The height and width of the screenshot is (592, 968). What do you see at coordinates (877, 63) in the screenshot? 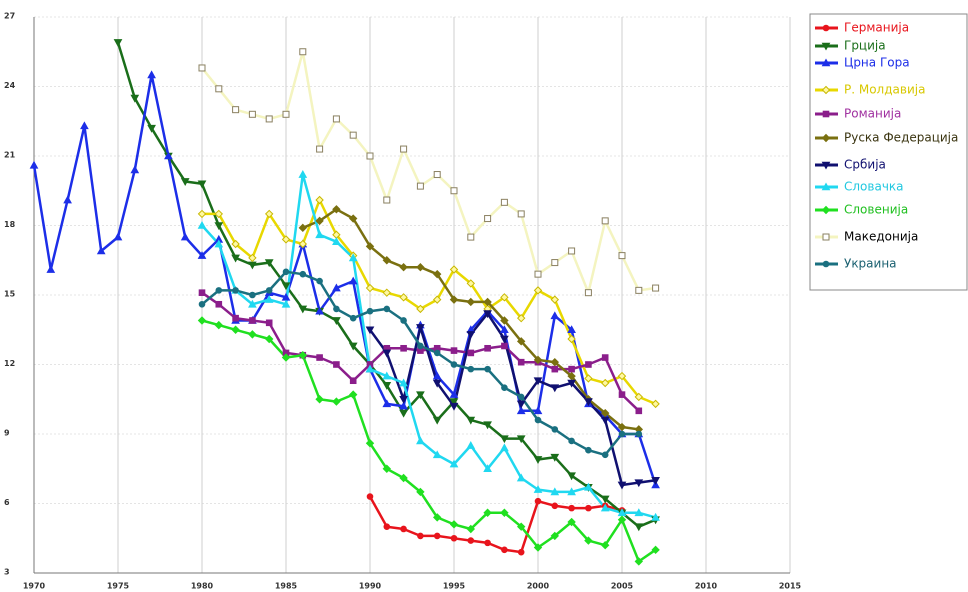
I see `legend-label: Црна Гора` at bounding box center [877, 63].